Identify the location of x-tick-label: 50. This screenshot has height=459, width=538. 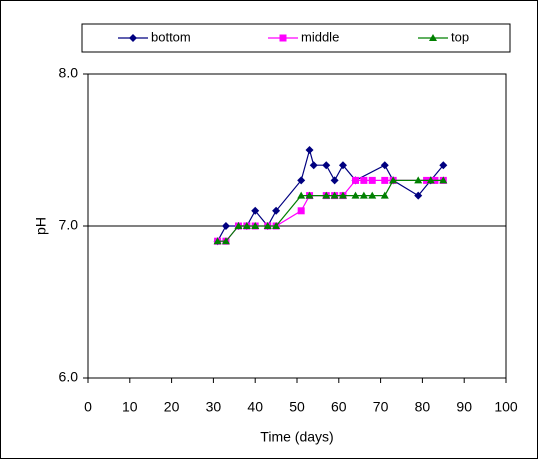
(297, 407).